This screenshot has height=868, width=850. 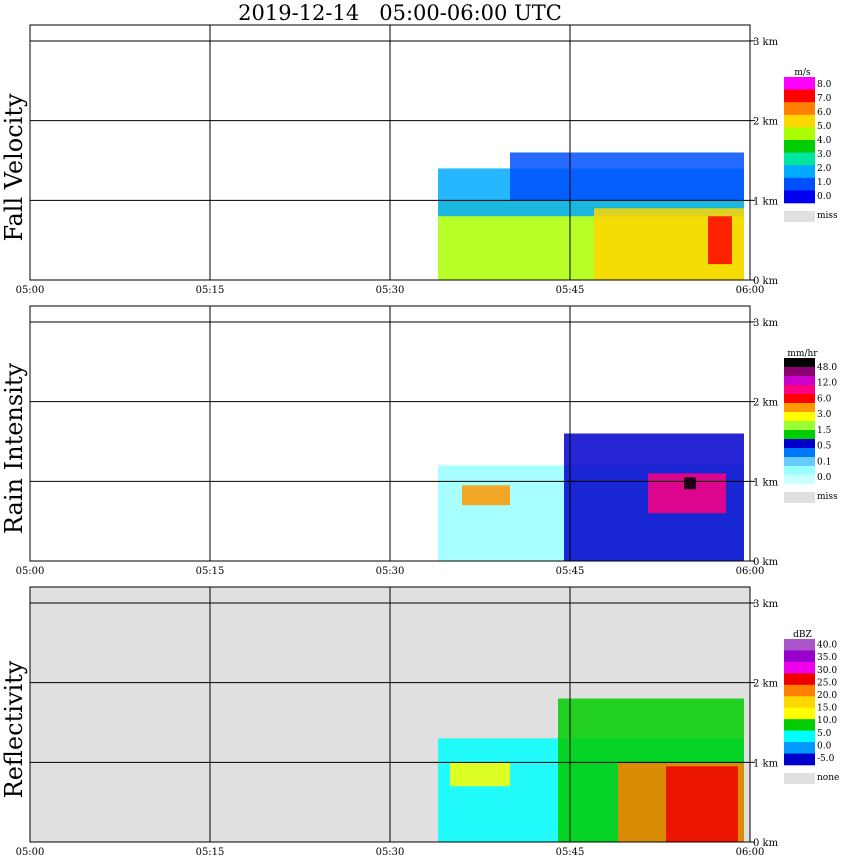 What do you see at coordinates (824, 99) in the screenshot?
I see `legend-level-label: 7.0` at bounding box center [824, 99].